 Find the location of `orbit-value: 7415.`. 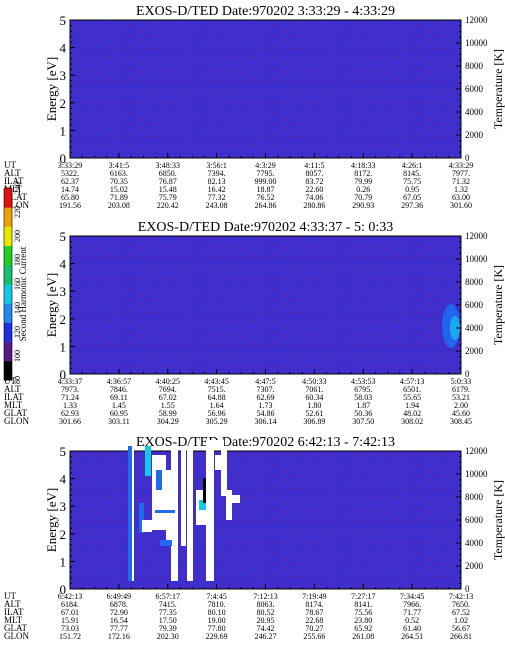

orbit-value: 7415. is located at coordinates (168, 604).